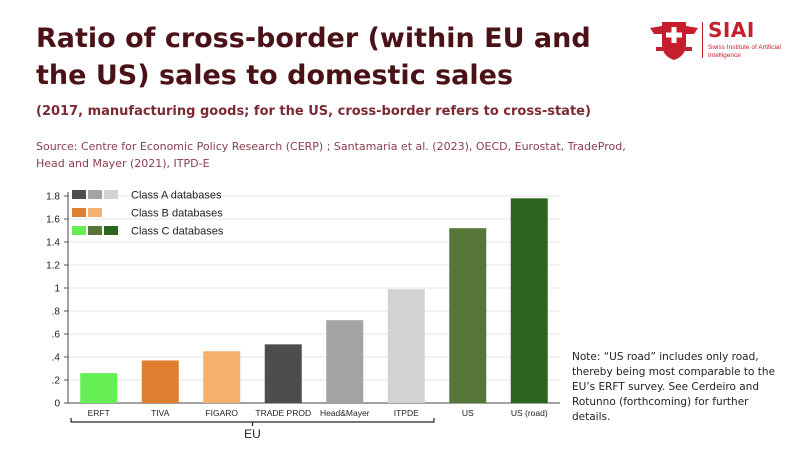 The image size is (800, 450). What do you see at coordinates (406, 413) in the screenshot?
I see `x-tick-label: ITPDE` at bounding box center [406, 413].